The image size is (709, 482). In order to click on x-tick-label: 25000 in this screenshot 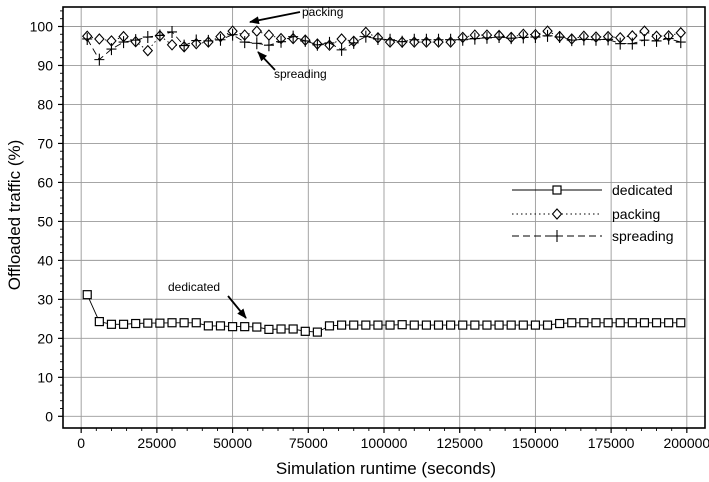, I will do `click(156, 443)`.